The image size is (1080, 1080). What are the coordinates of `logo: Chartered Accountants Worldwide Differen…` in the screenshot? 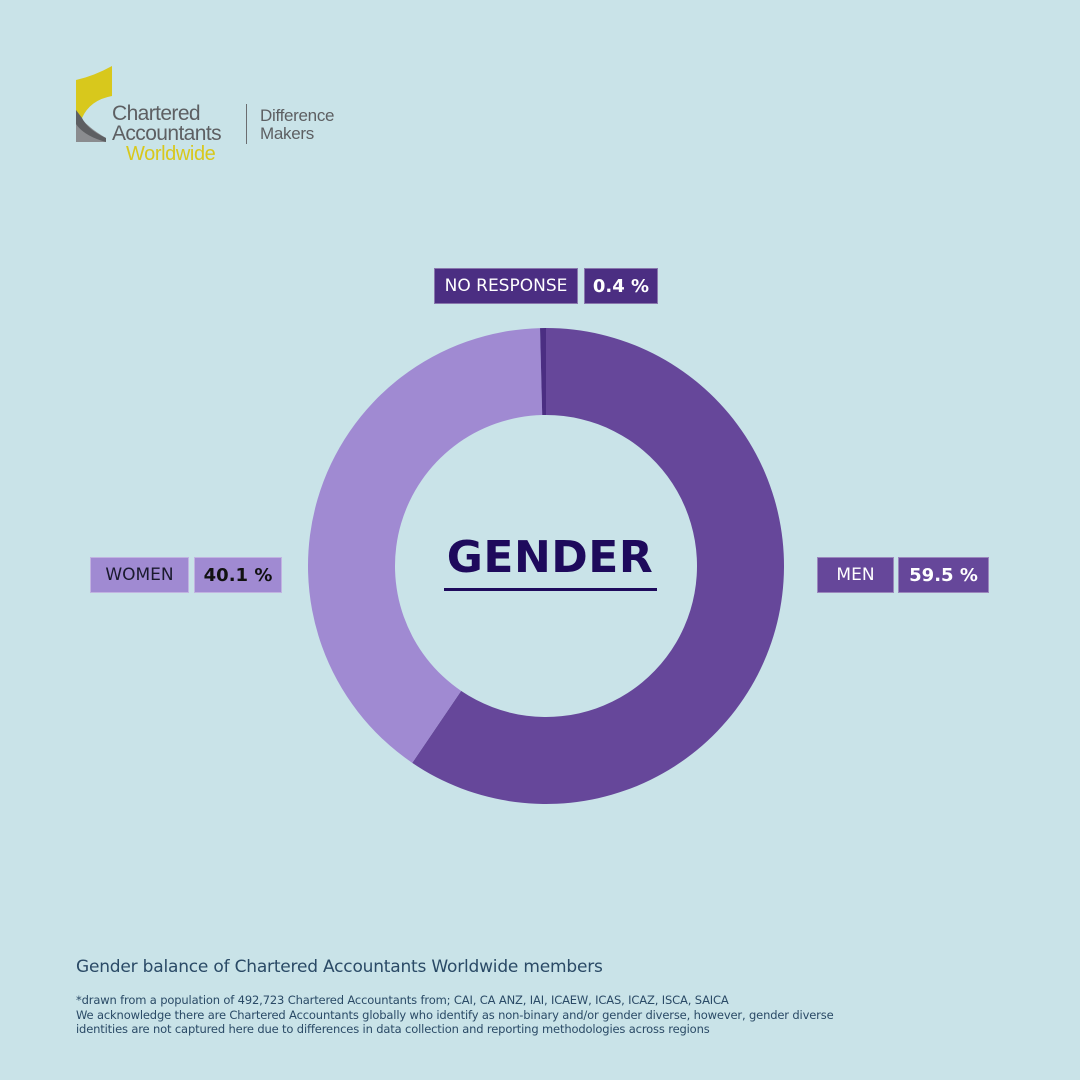 It's located at (216, 116).